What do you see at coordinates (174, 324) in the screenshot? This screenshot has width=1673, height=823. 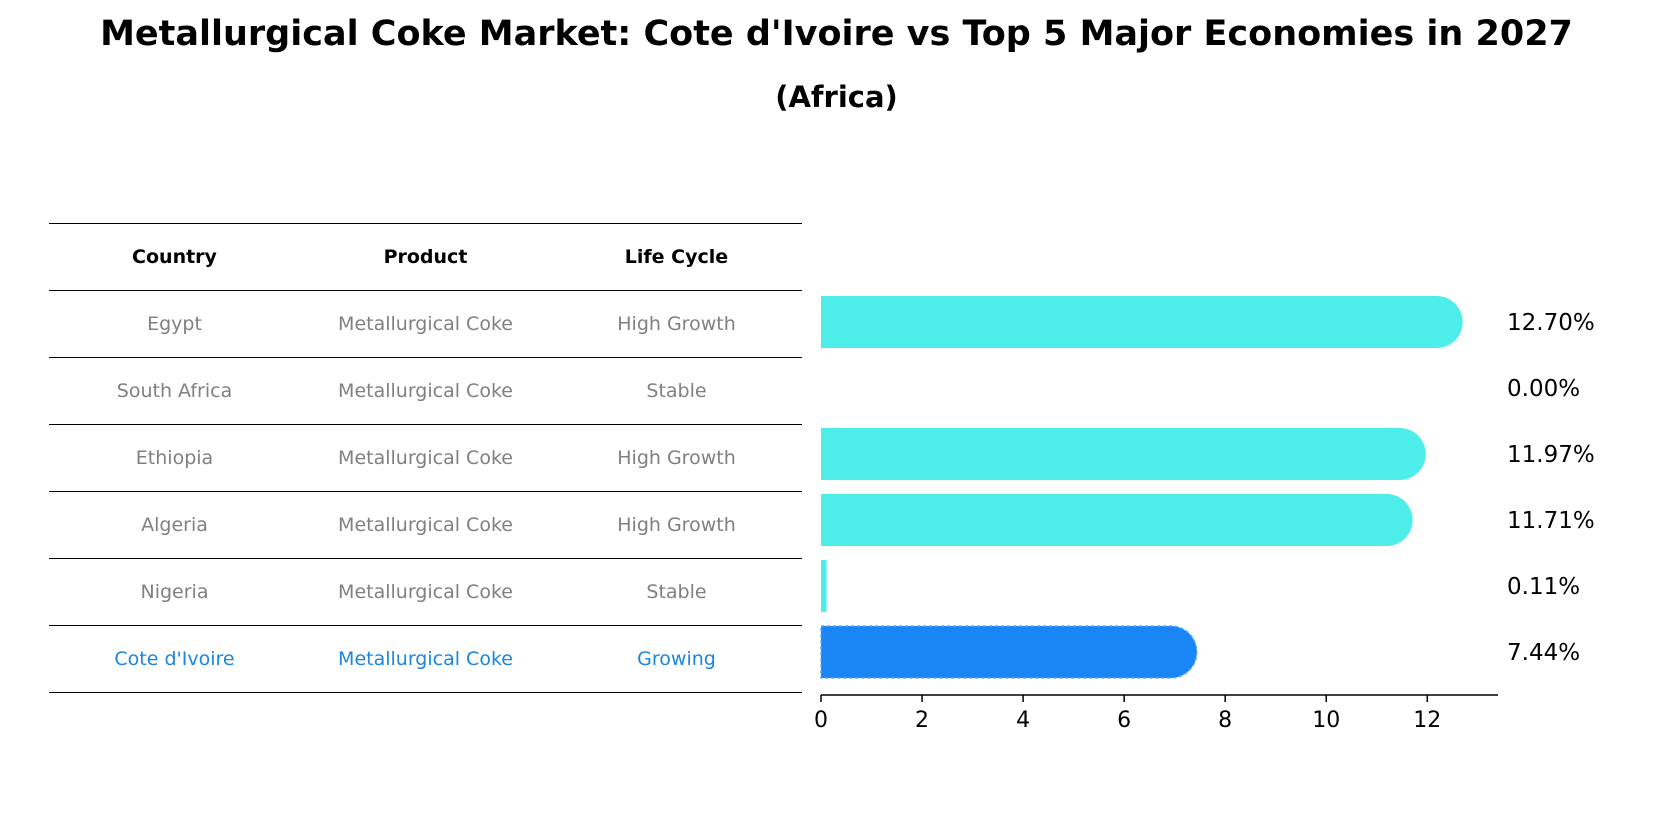 I see `cell-country: Egypt` at bounding box center [174, 324].